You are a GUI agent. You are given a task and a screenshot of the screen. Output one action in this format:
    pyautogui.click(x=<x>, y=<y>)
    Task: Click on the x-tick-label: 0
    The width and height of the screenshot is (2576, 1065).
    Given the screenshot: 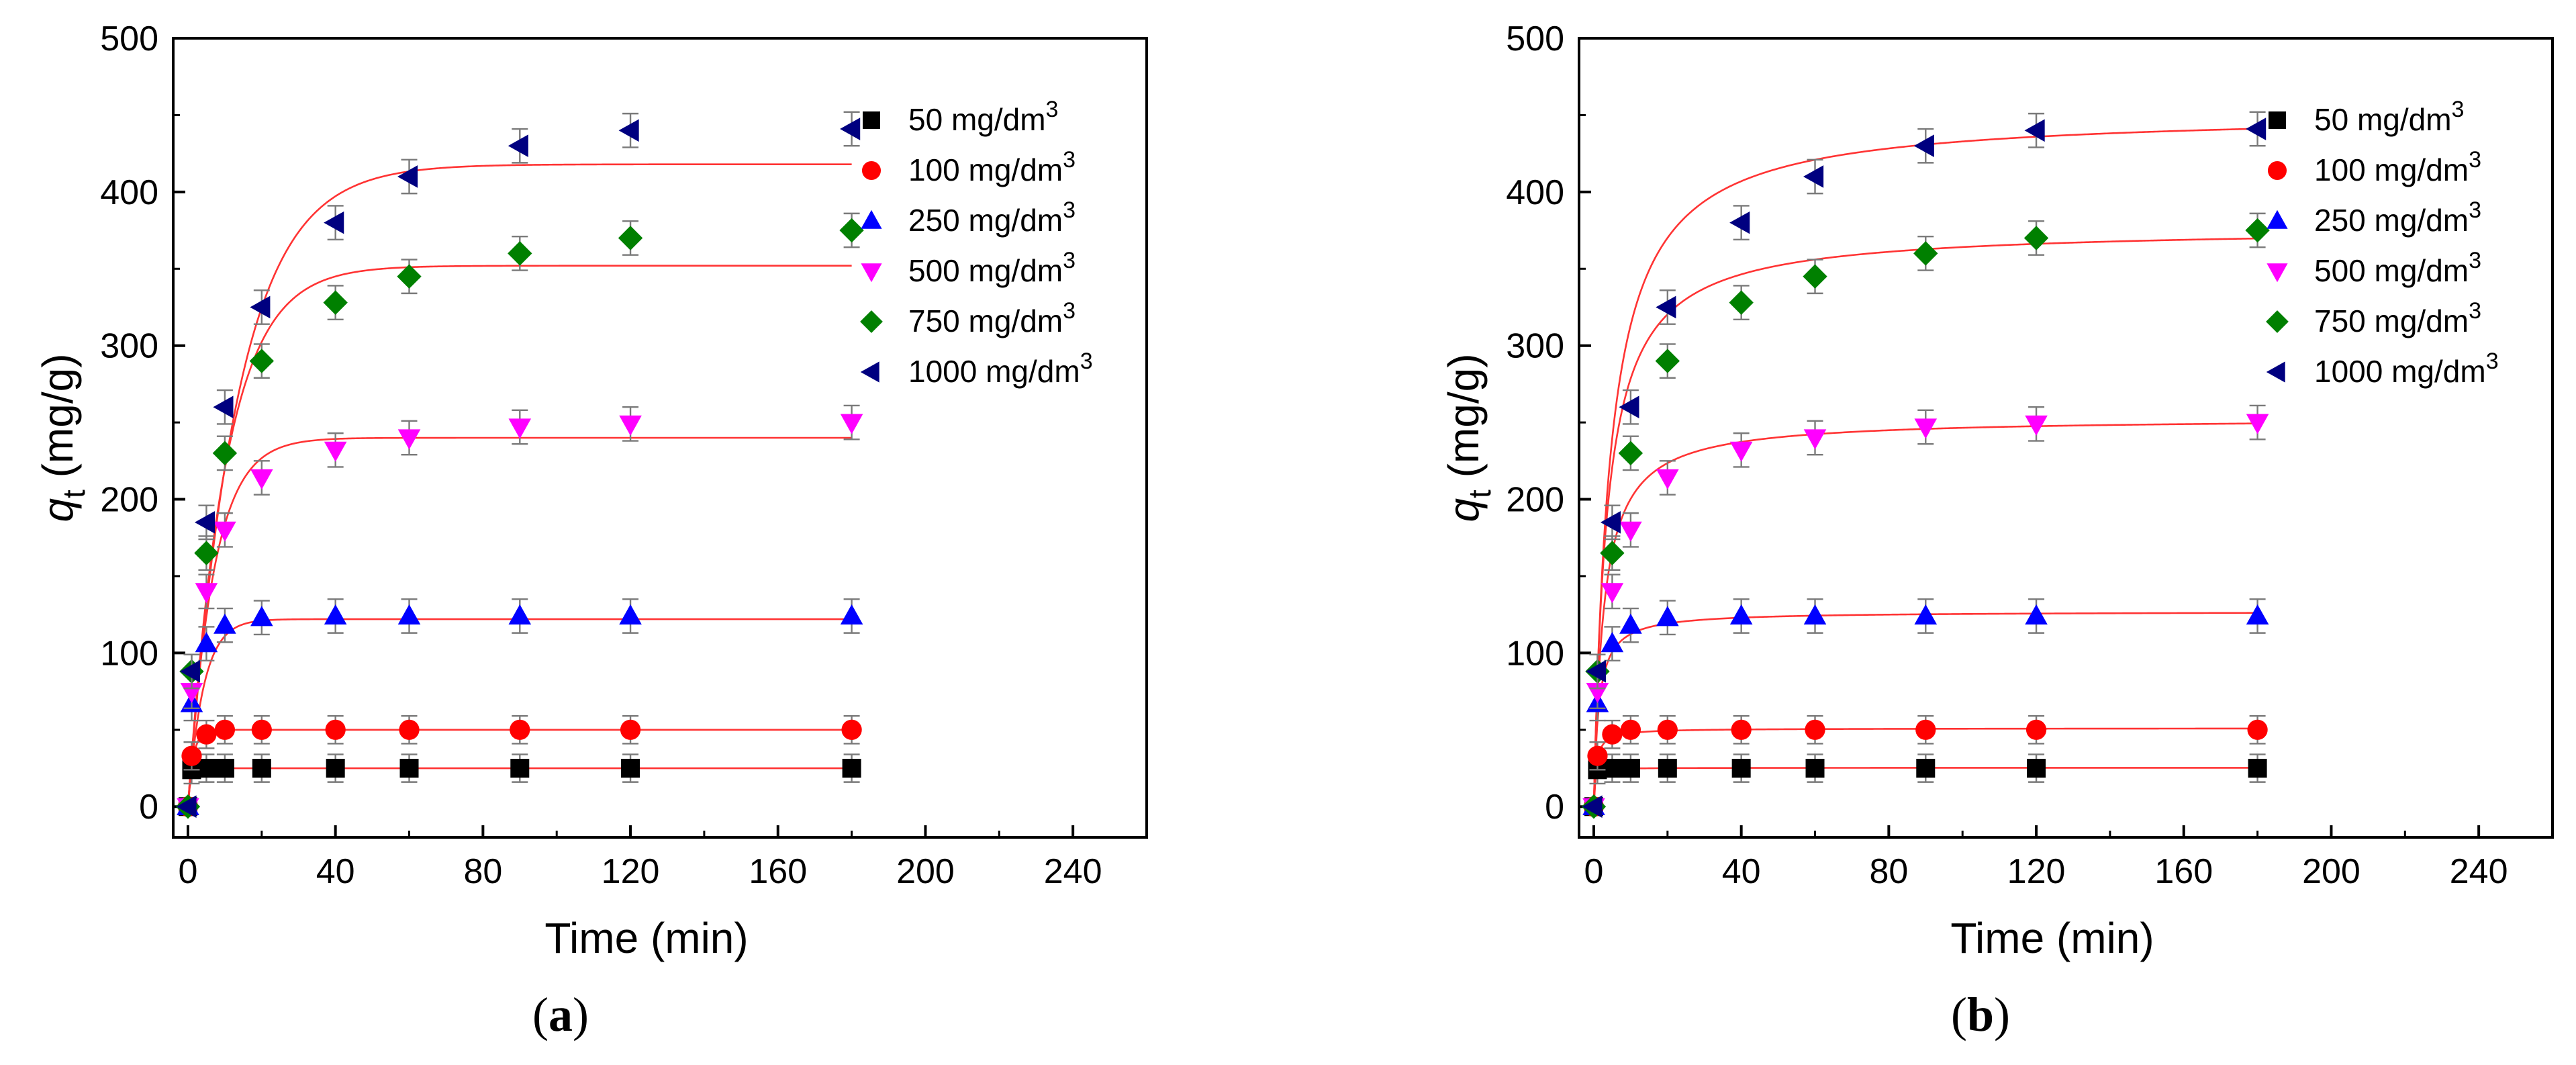 What is the action you would take?
    pyautogui.click(x=1594, y=871)
    